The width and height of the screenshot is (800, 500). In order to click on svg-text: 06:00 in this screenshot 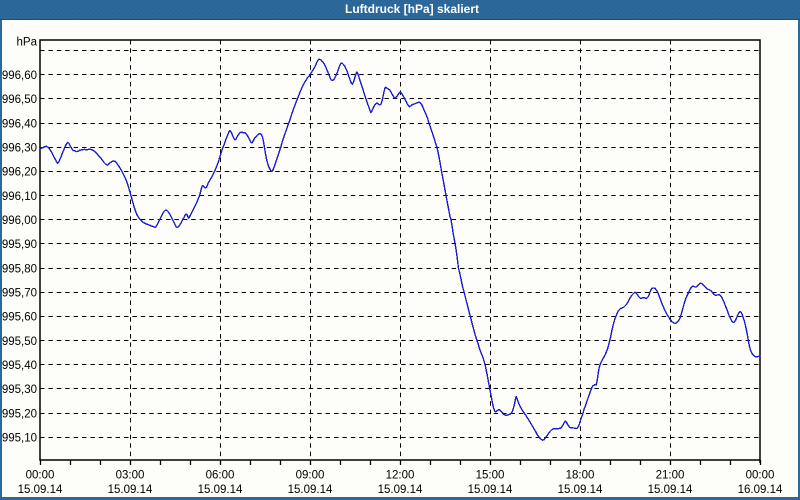, I will do `click(220, 476)`.